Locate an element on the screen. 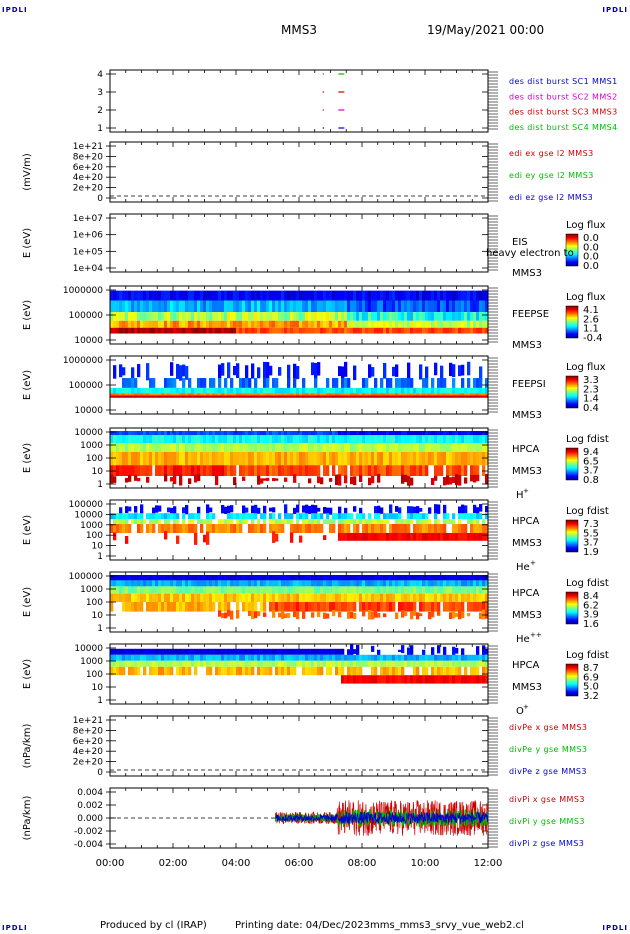 Image resolution: width=630 pixels, height=934 pixels. corner-label-bottom-left: IPDLI is located at coordinates (15, 928).